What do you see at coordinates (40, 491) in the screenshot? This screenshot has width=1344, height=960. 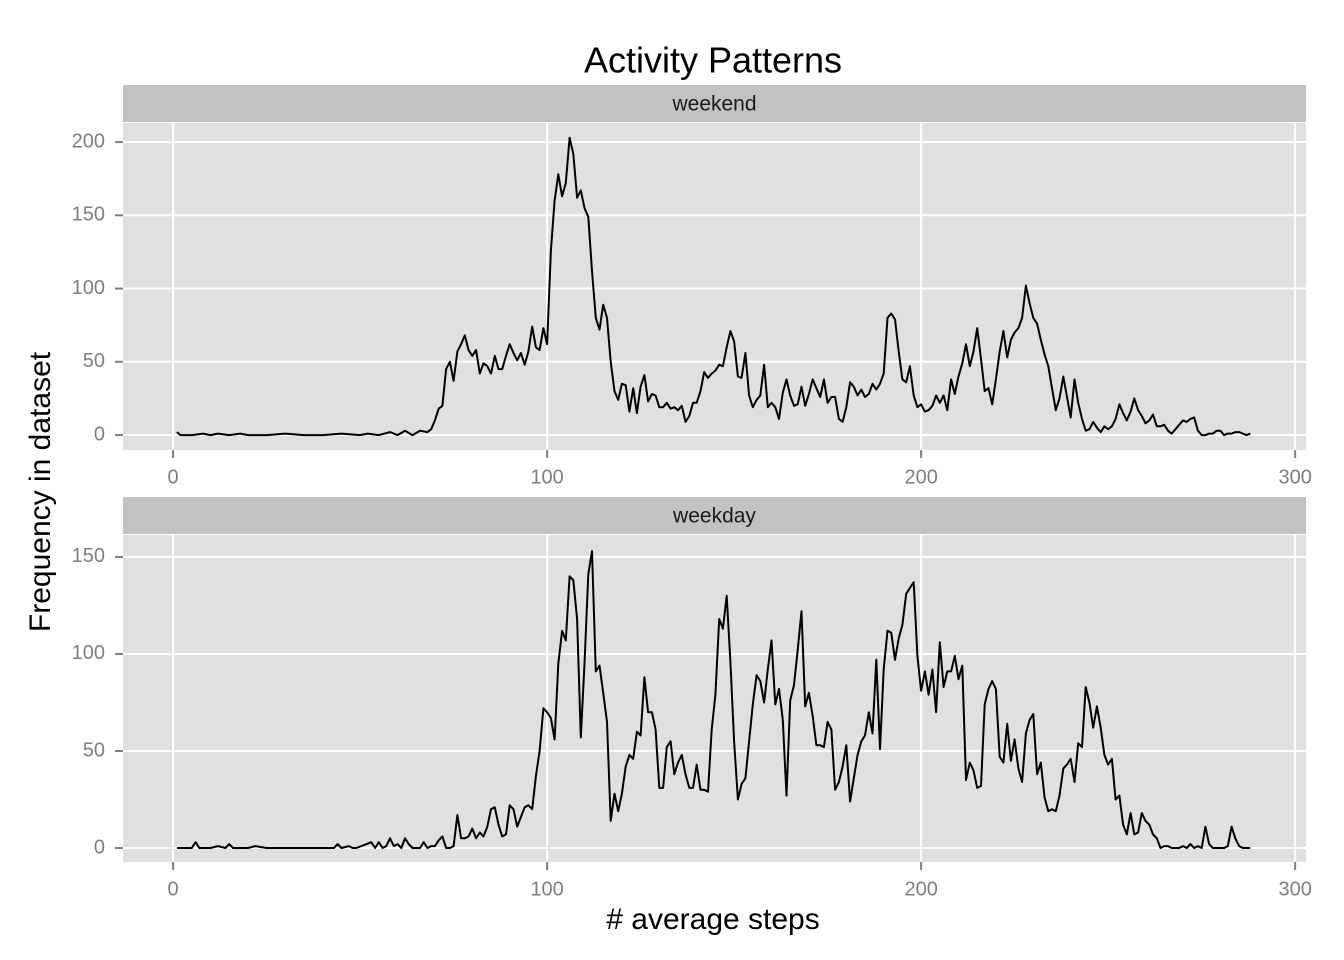 I see `y-axis-label: Frequency in dataset` at bounding box center [40, 491].